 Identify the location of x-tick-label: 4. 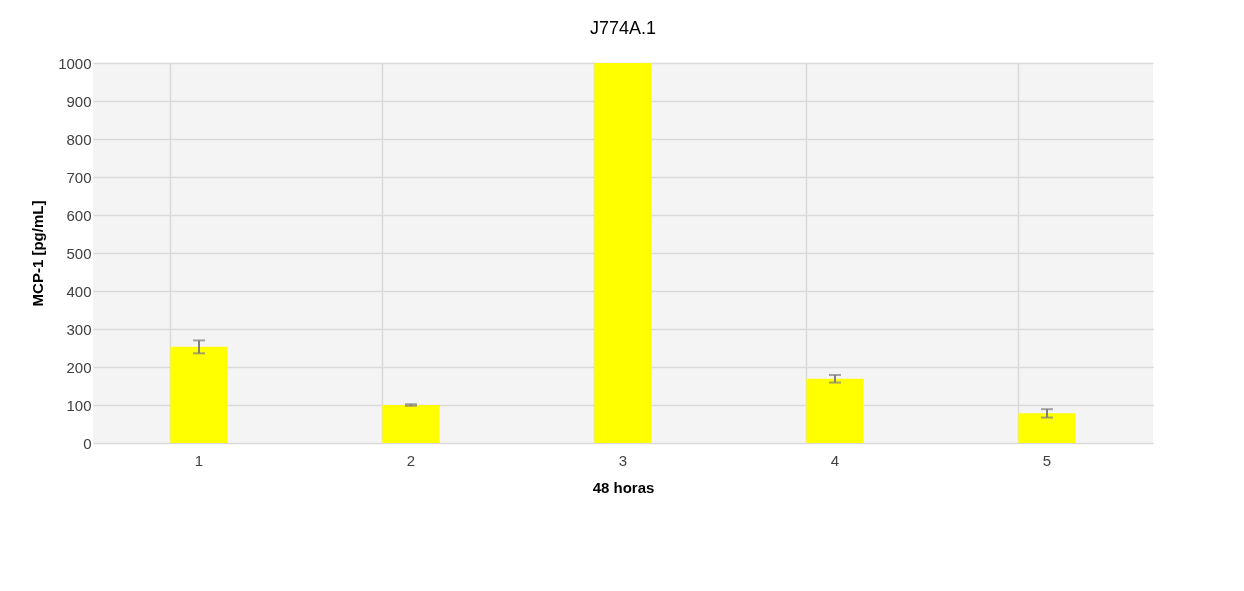
(835, 460).